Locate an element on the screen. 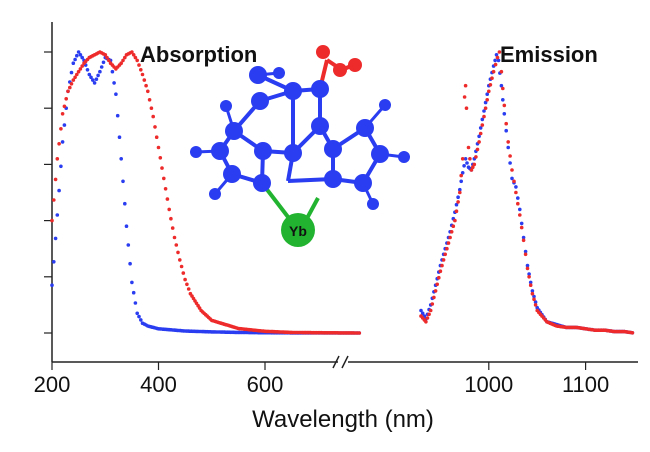 The width and height of the screenshot is (650, 452). x-tick-label: 200 is located at coordinates (52, 384).